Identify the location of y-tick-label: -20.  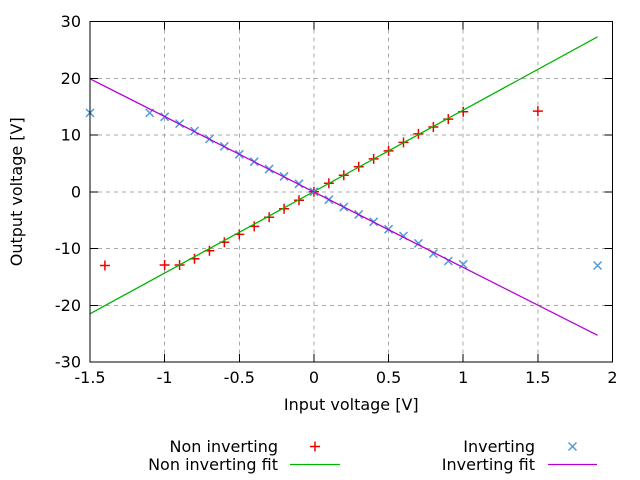
(68, 305).